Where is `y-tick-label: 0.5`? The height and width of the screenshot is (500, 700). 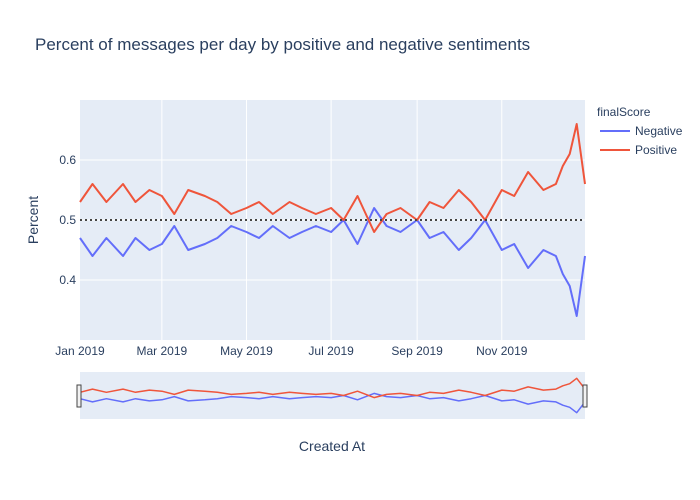 y-tick-label: 0.5 is located at coordinates (67, 220).